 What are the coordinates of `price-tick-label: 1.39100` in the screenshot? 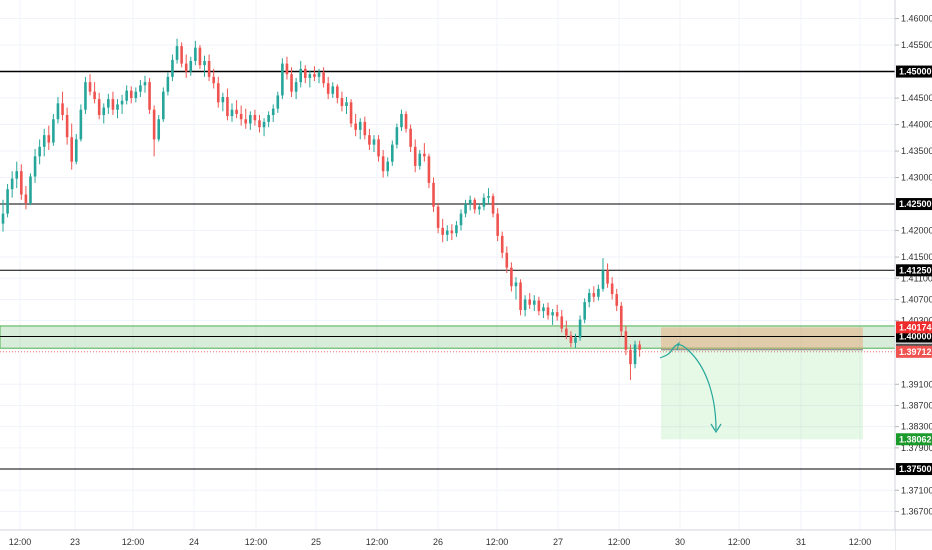 It's located at (916, 384).